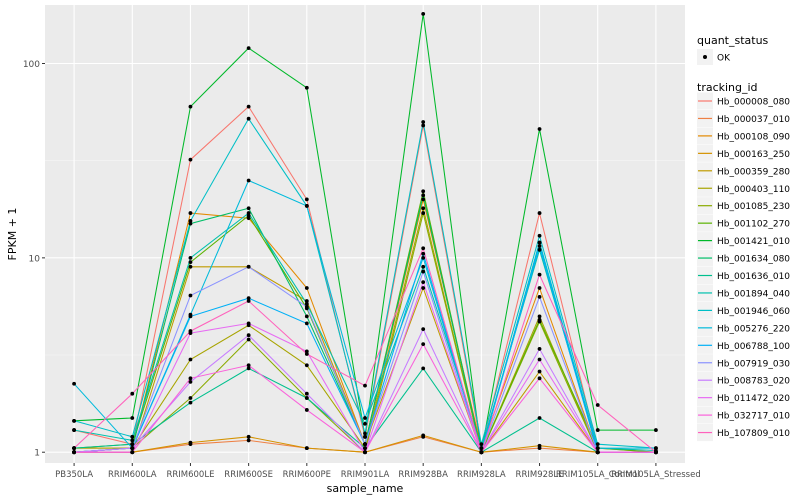 The image size is (800, 504). What do you see at coordinates (753, 417) in the screenshot?
I see `legend-series-label: Hb_032717_010` at bounding box center [753, 417].